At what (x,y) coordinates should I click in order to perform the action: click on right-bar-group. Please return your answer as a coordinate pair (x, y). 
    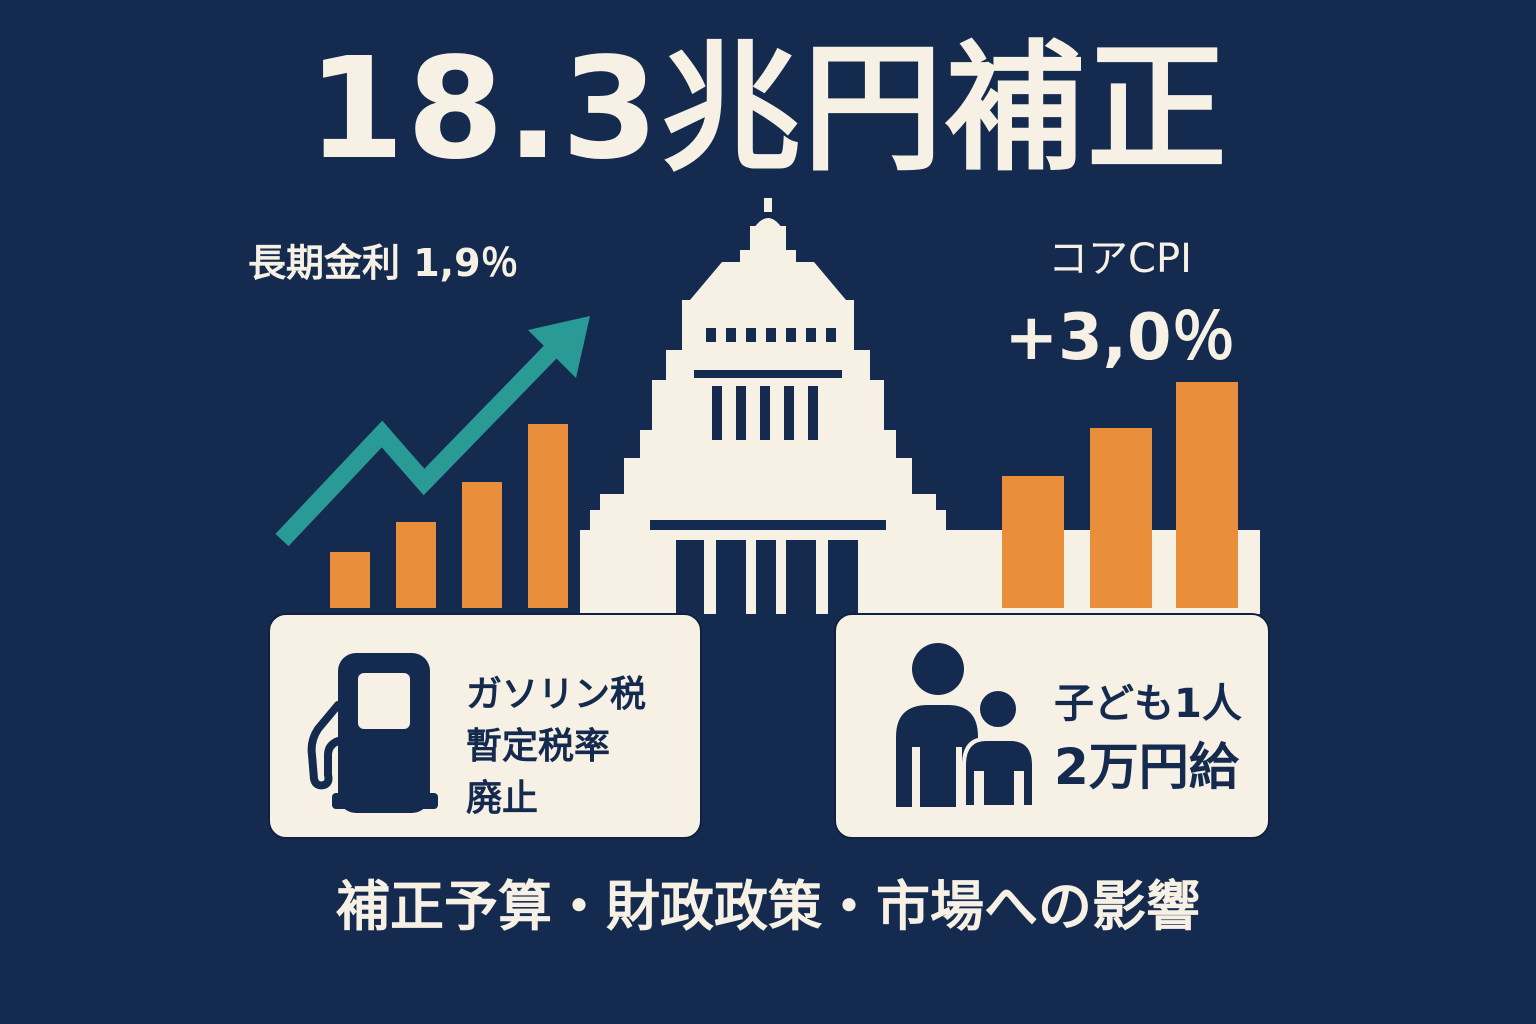
    Looking at the image, I should click on (1120, 495).